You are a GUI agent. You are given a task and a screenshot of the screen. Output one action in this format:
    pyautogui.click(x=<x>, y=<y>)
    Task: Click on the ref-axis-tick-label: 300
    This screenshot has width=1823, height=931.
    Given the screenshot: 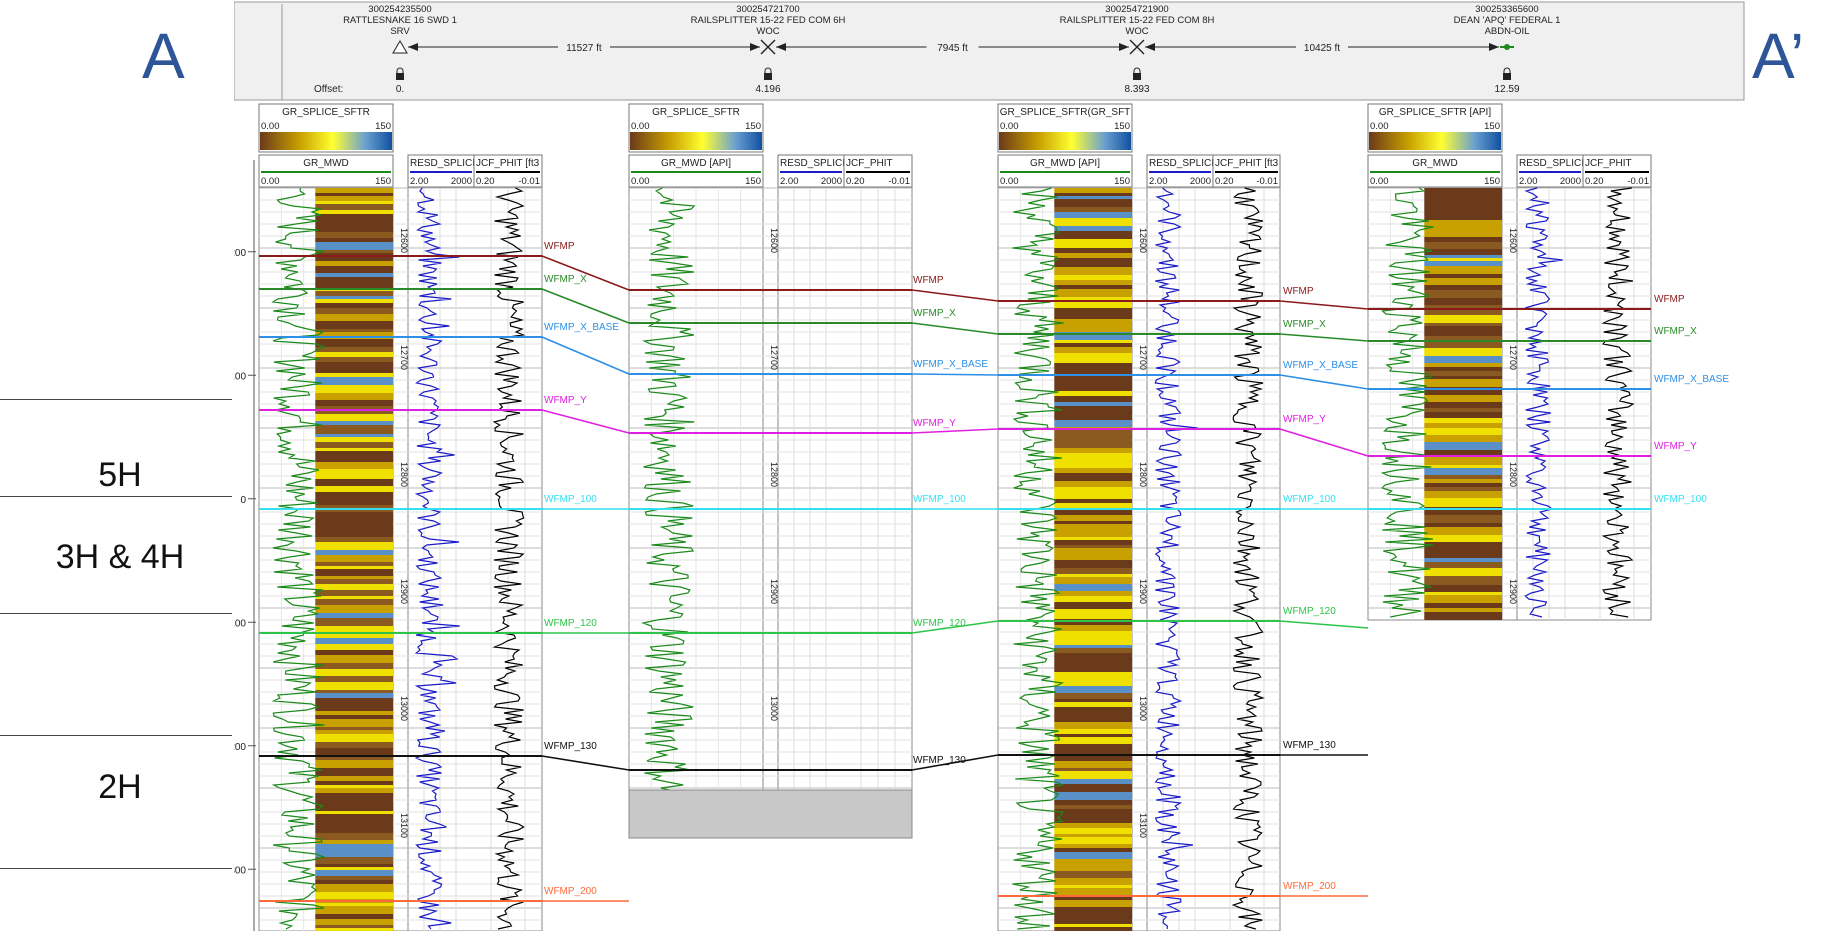 What is the action you would take?
    pyautogui.click(x=240, y=870)
    